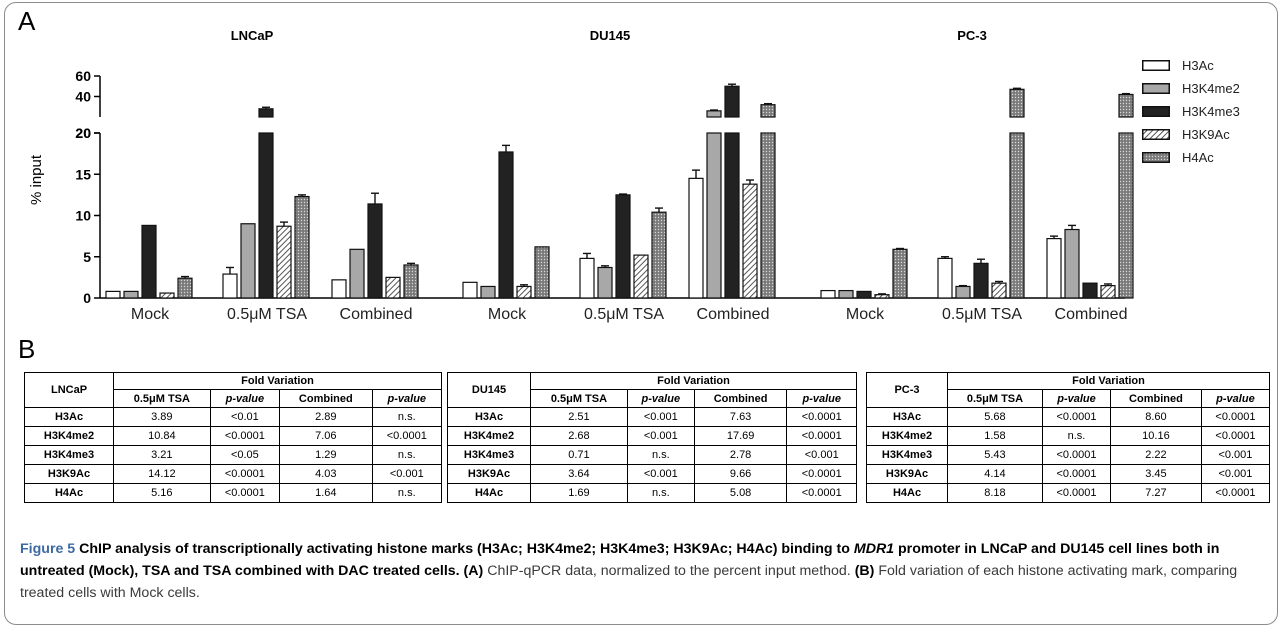 This screenshot has height=633, width=1284. What do you see at coordinates (83, 76) in the screenshot?
I see `y-tick-label: 60` at bounding box center [83, 76].